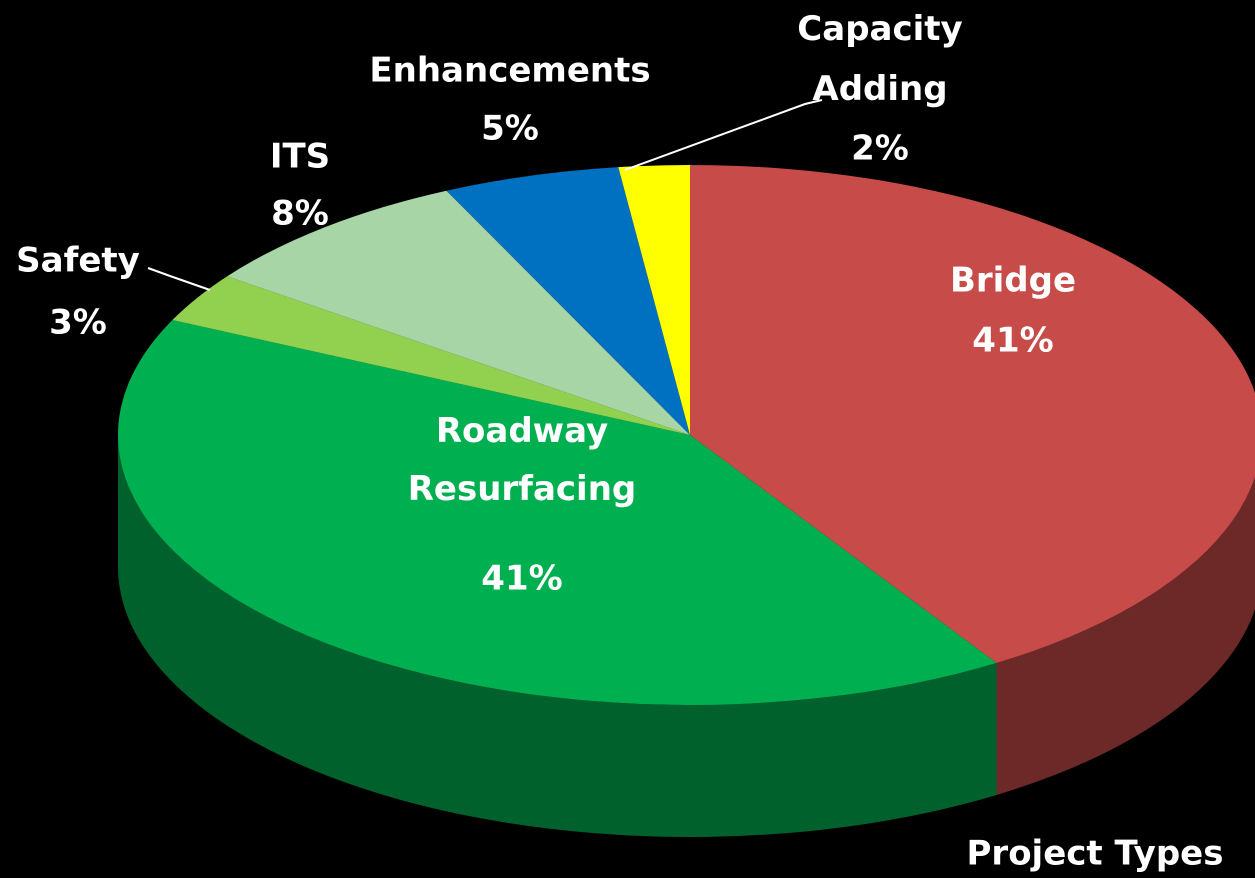  Describe the element at coordinates (1125, 635) in the screenshot. I see `pie-side` at that location.